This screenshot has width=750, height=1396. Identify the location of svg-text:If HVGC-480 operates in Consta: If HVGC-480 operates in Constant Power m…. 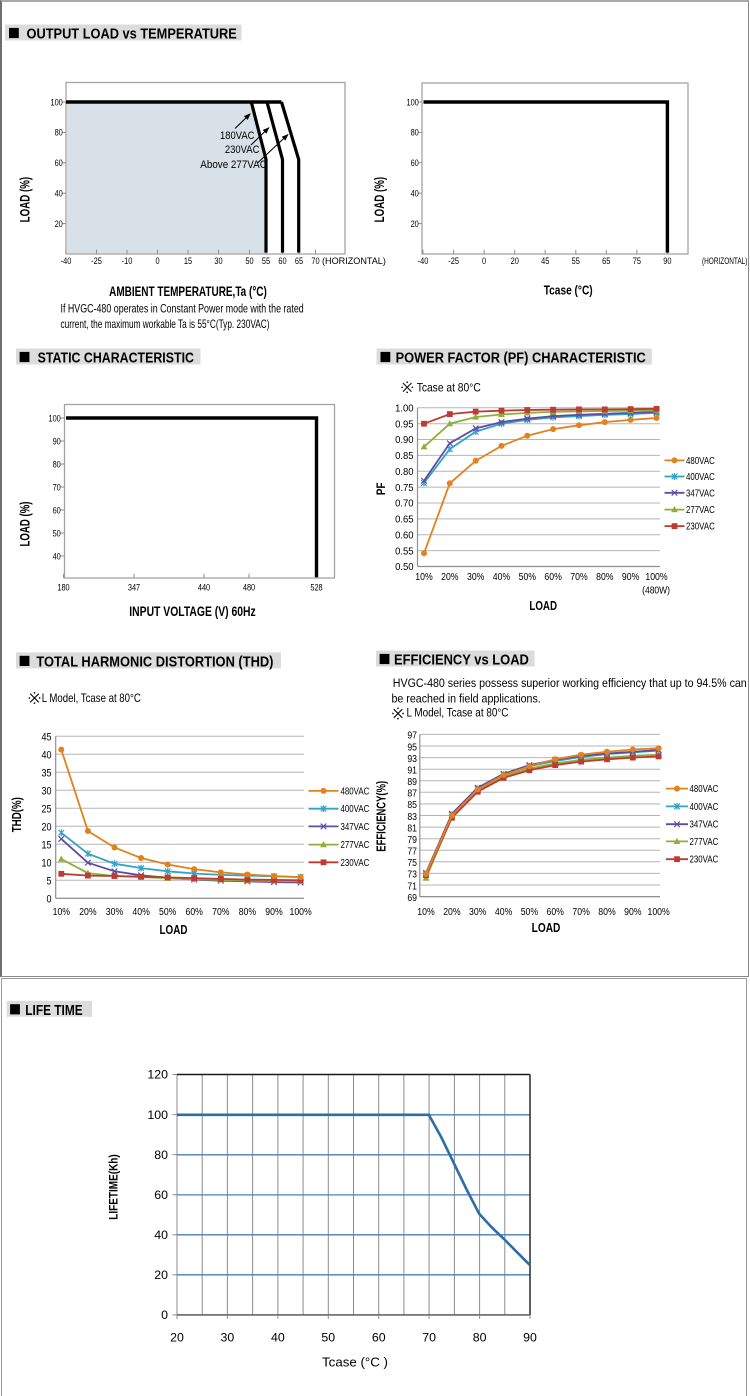
(182, 309).